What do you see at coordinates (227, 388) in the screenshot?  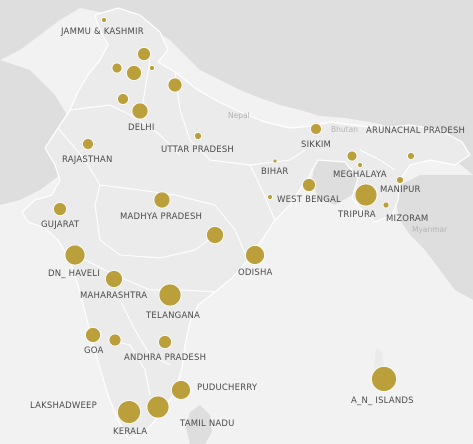 I see `state-label-puducherry: PUDUCHERRY` at bounding box center [227, 388].